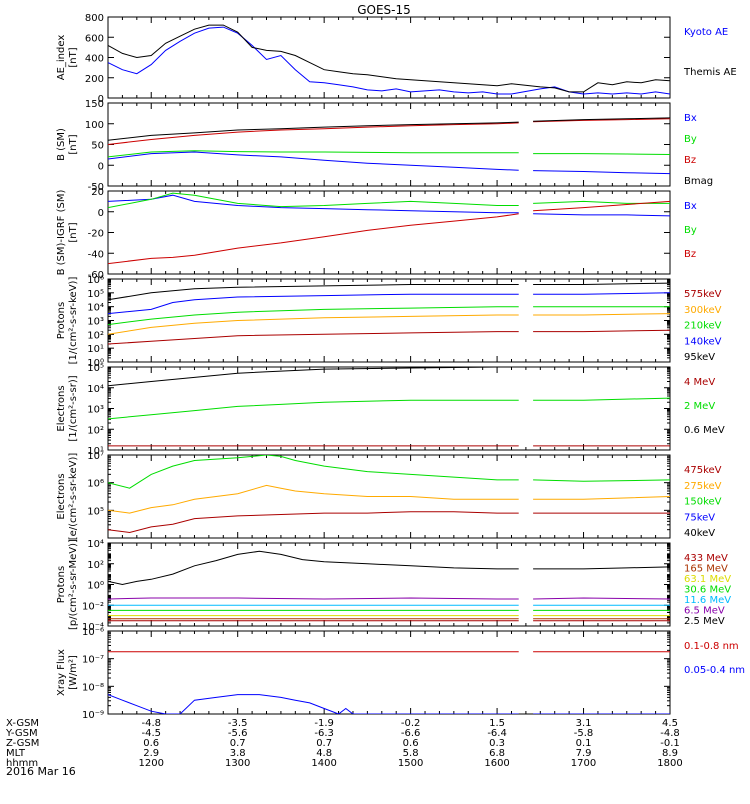  Describe the element at coordinates (61, 58) in the screenshot. I see `y-axis-label: AE_index` at that location.